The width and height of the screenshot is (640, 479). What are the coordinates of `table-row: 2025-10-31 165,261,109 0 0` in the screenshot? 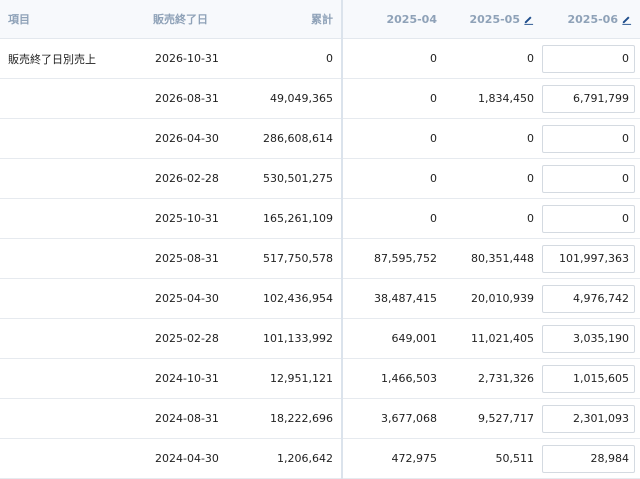 It's located at (320, 218).